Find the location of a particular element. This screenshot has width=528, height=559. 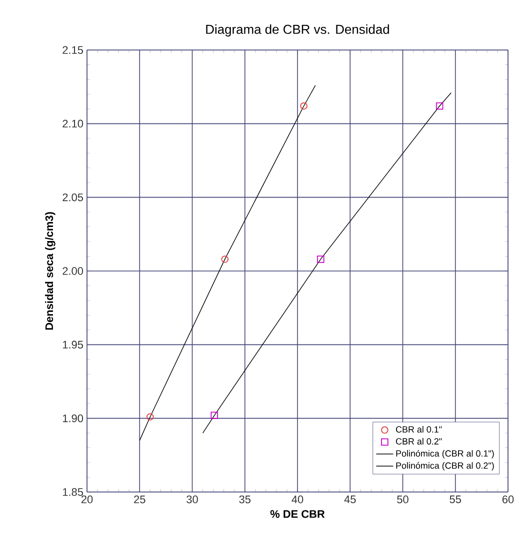

y-tick-label: 2.15 is located at coordinates (73, 50).